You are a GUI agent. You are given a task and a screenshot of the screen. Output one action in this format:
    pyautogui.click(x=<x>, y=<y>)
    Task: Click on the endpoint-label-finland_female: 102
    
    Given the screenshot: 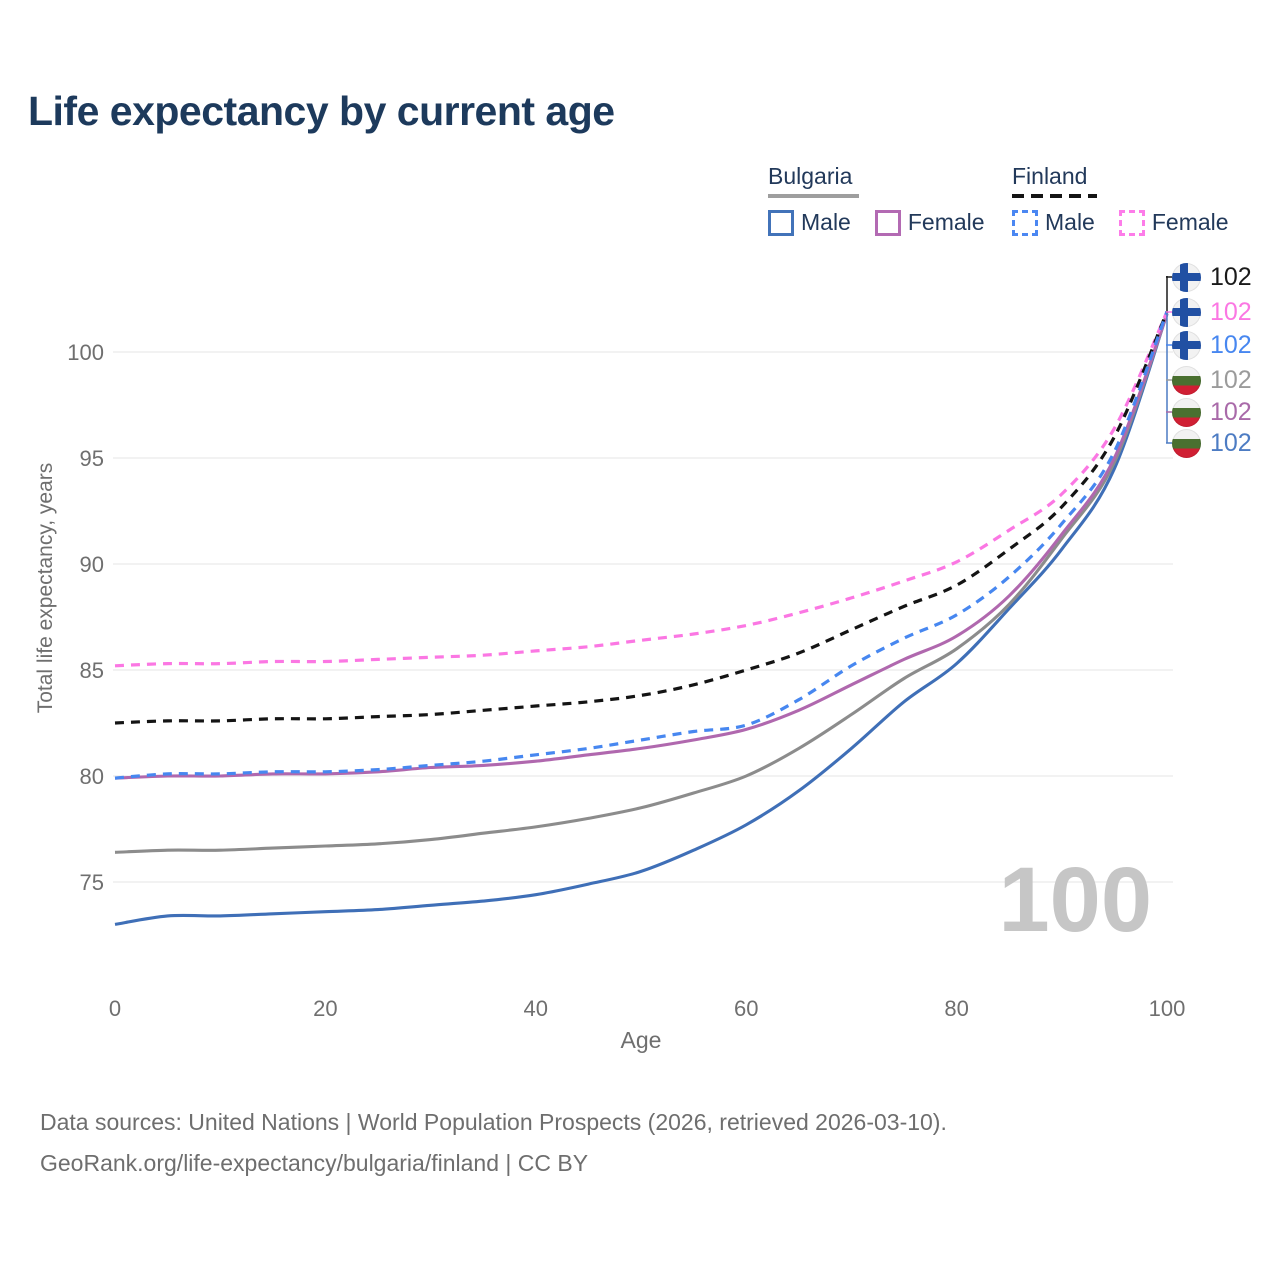 What is the action you would take?
    pyautogui.click(x=1212, y=312)
    